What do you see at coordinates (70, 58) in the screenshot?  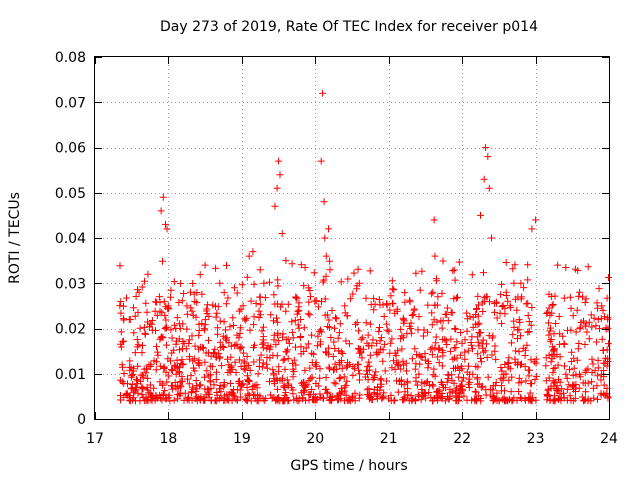 I see `y-tick-label: 0.08` at bounding box center [70, 58].